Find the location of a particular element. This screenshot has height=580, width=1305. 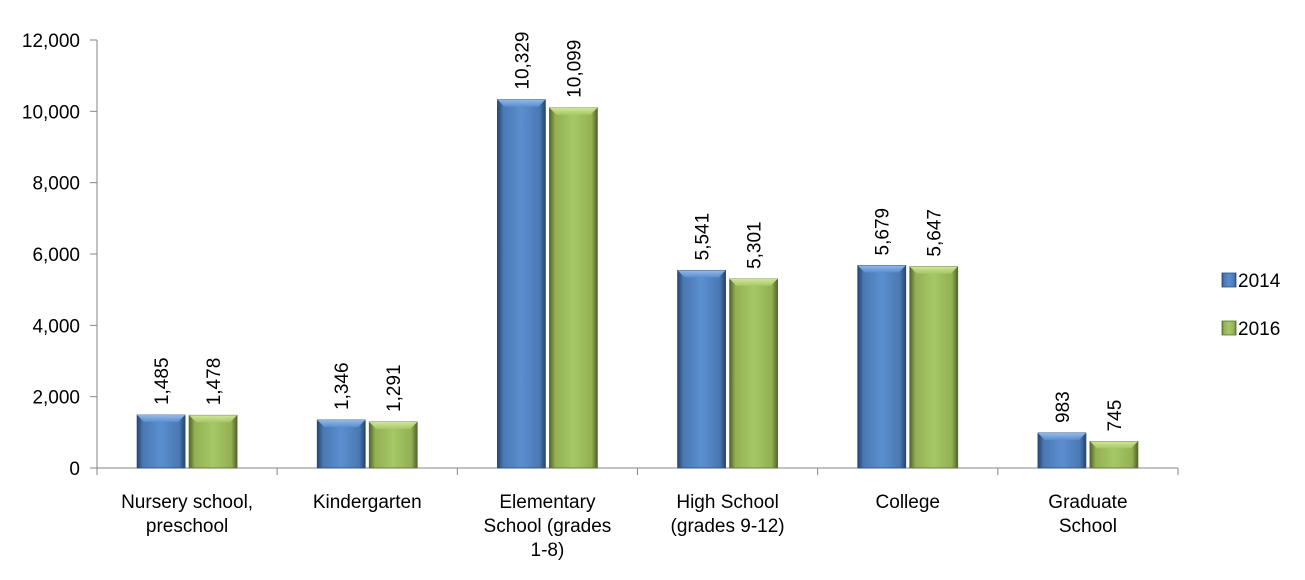

data-label-2014-4: 5,679 is located at coordinates (883, 232).